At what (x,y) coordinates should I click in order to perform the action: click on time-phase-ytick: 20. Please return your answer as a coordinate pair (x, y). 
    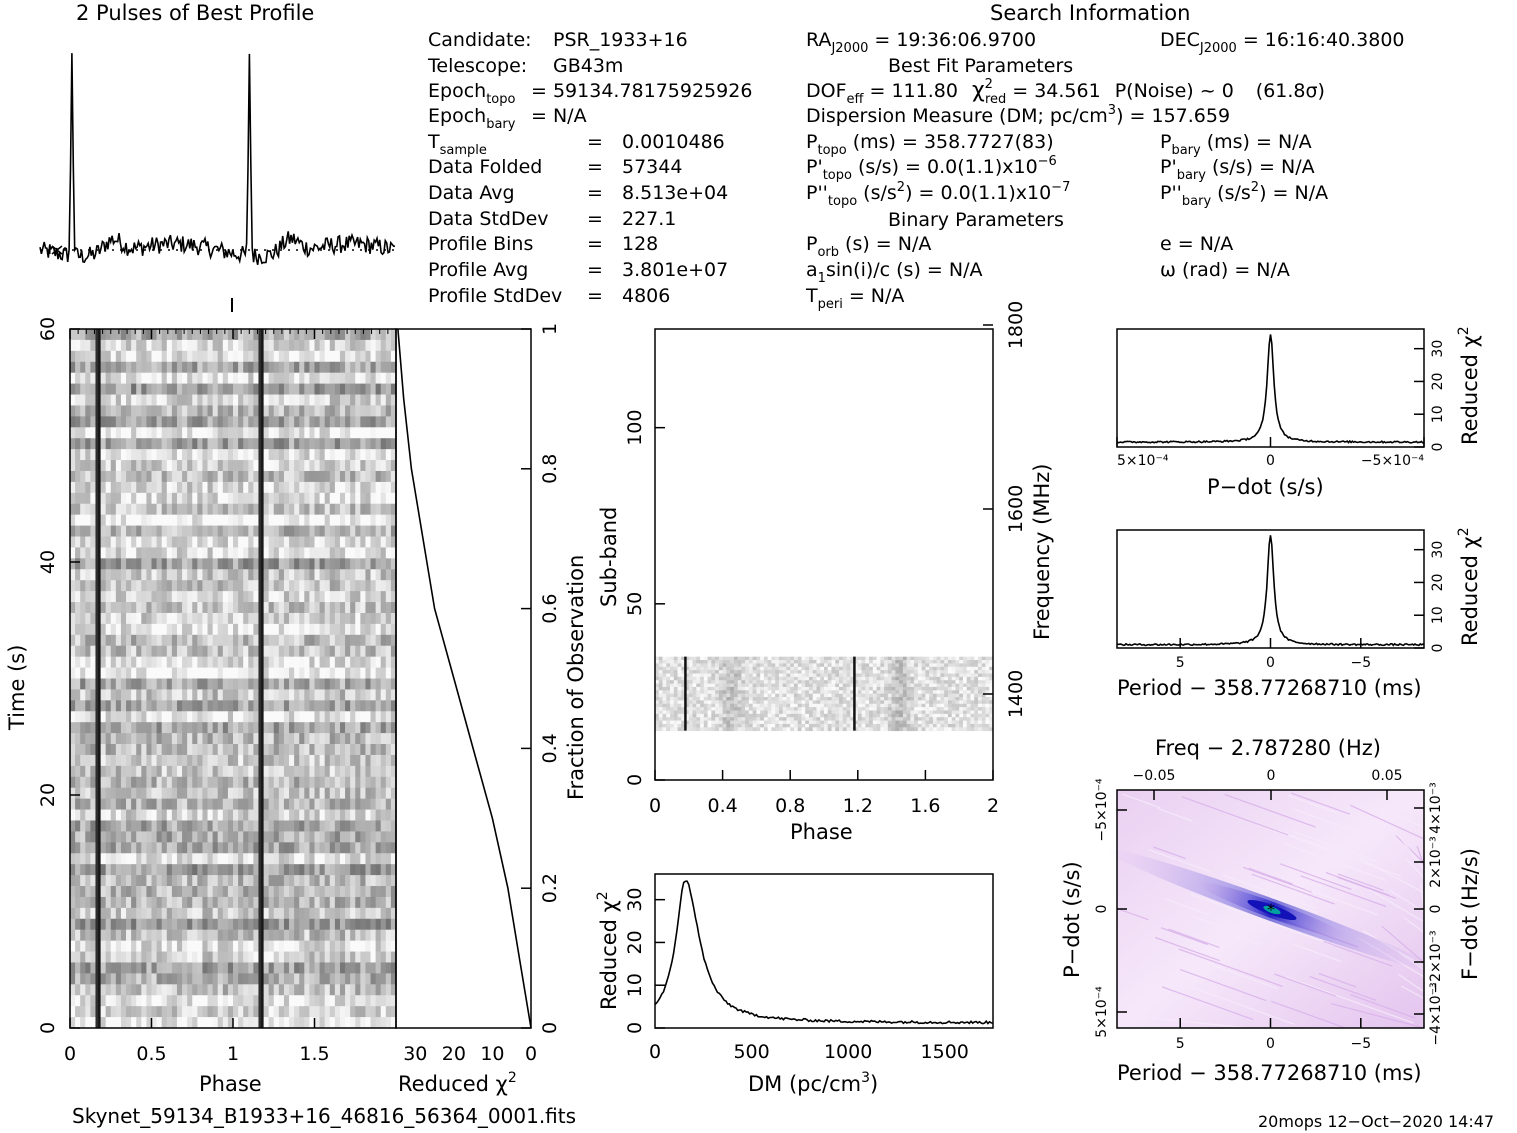
    Looking at the image, I should click on (48, 795).